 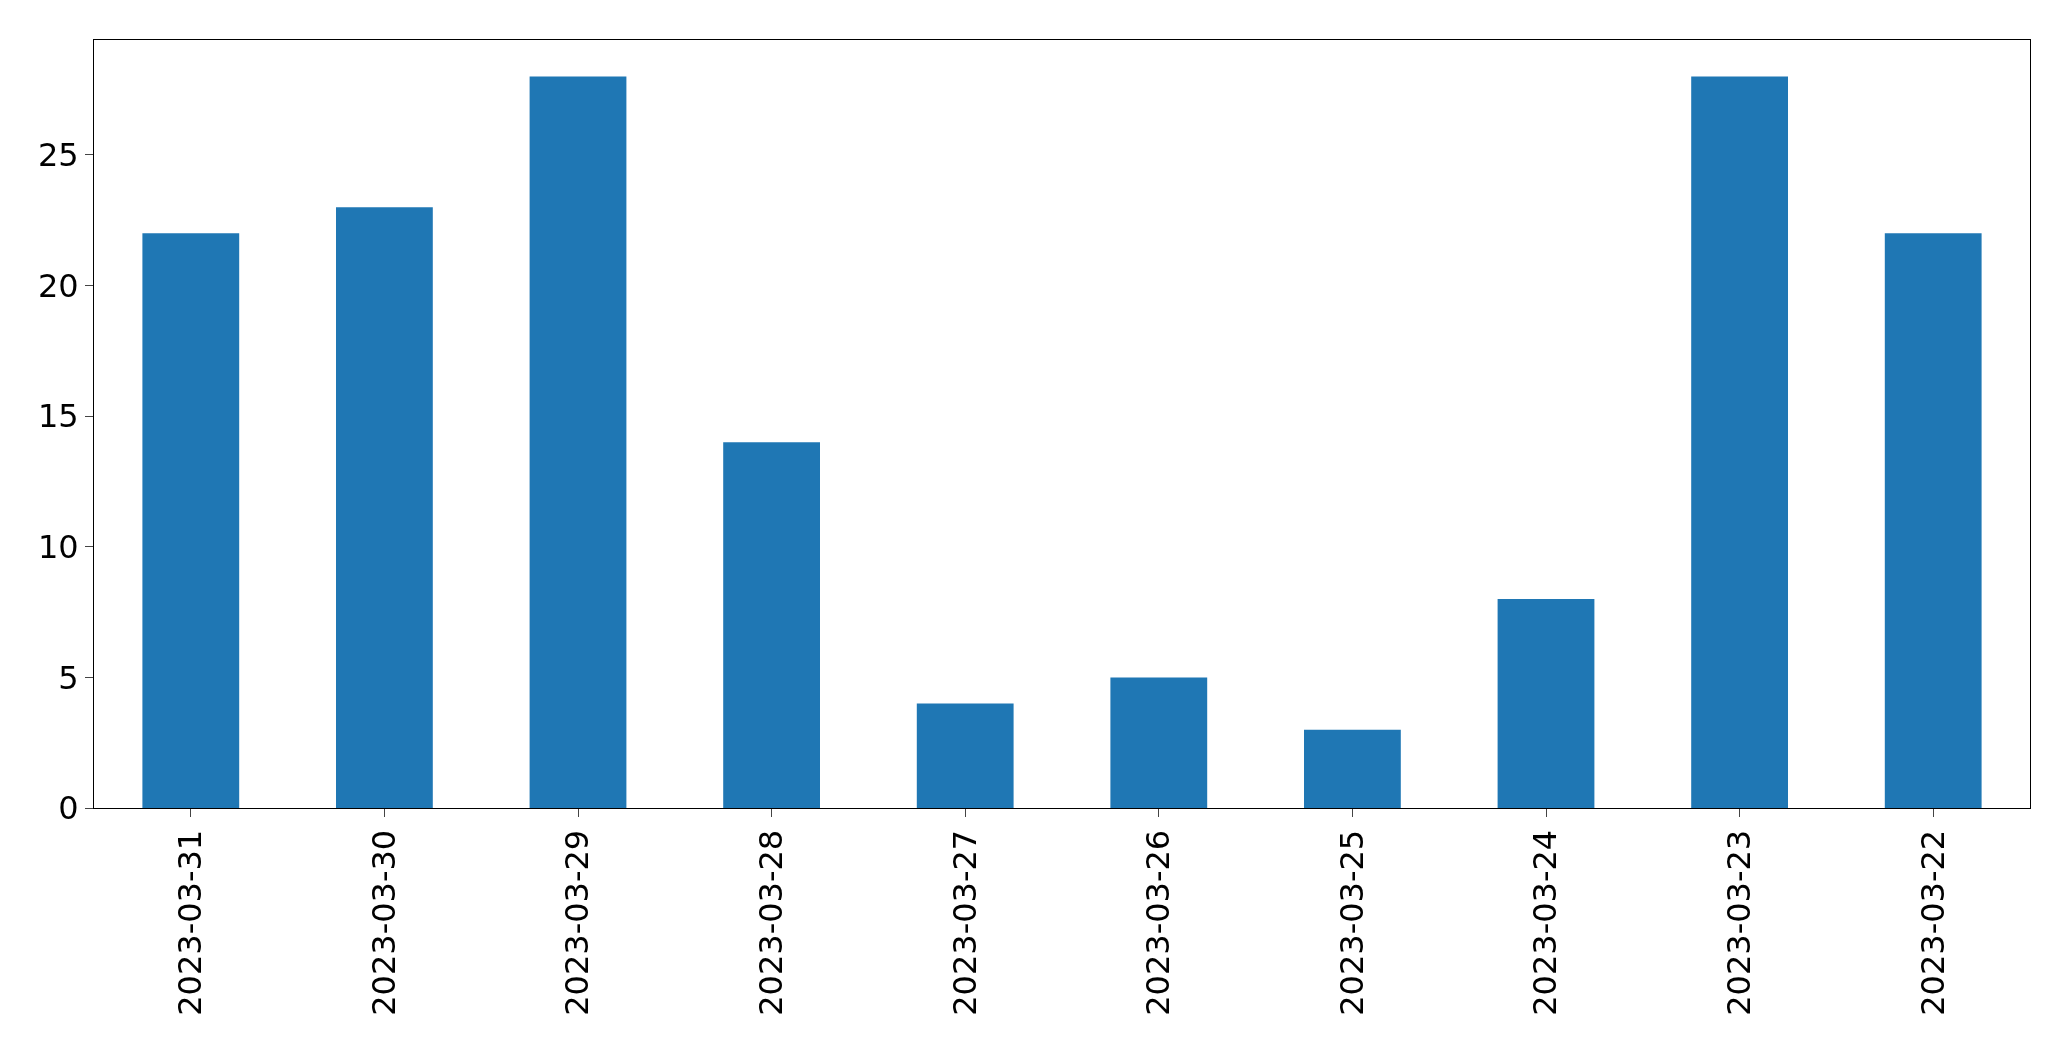 What do you see at coordinates (190, 922) in the screenshot?
I see `x-tick-label: 2023-03-31` at bounding box center [190, 922].